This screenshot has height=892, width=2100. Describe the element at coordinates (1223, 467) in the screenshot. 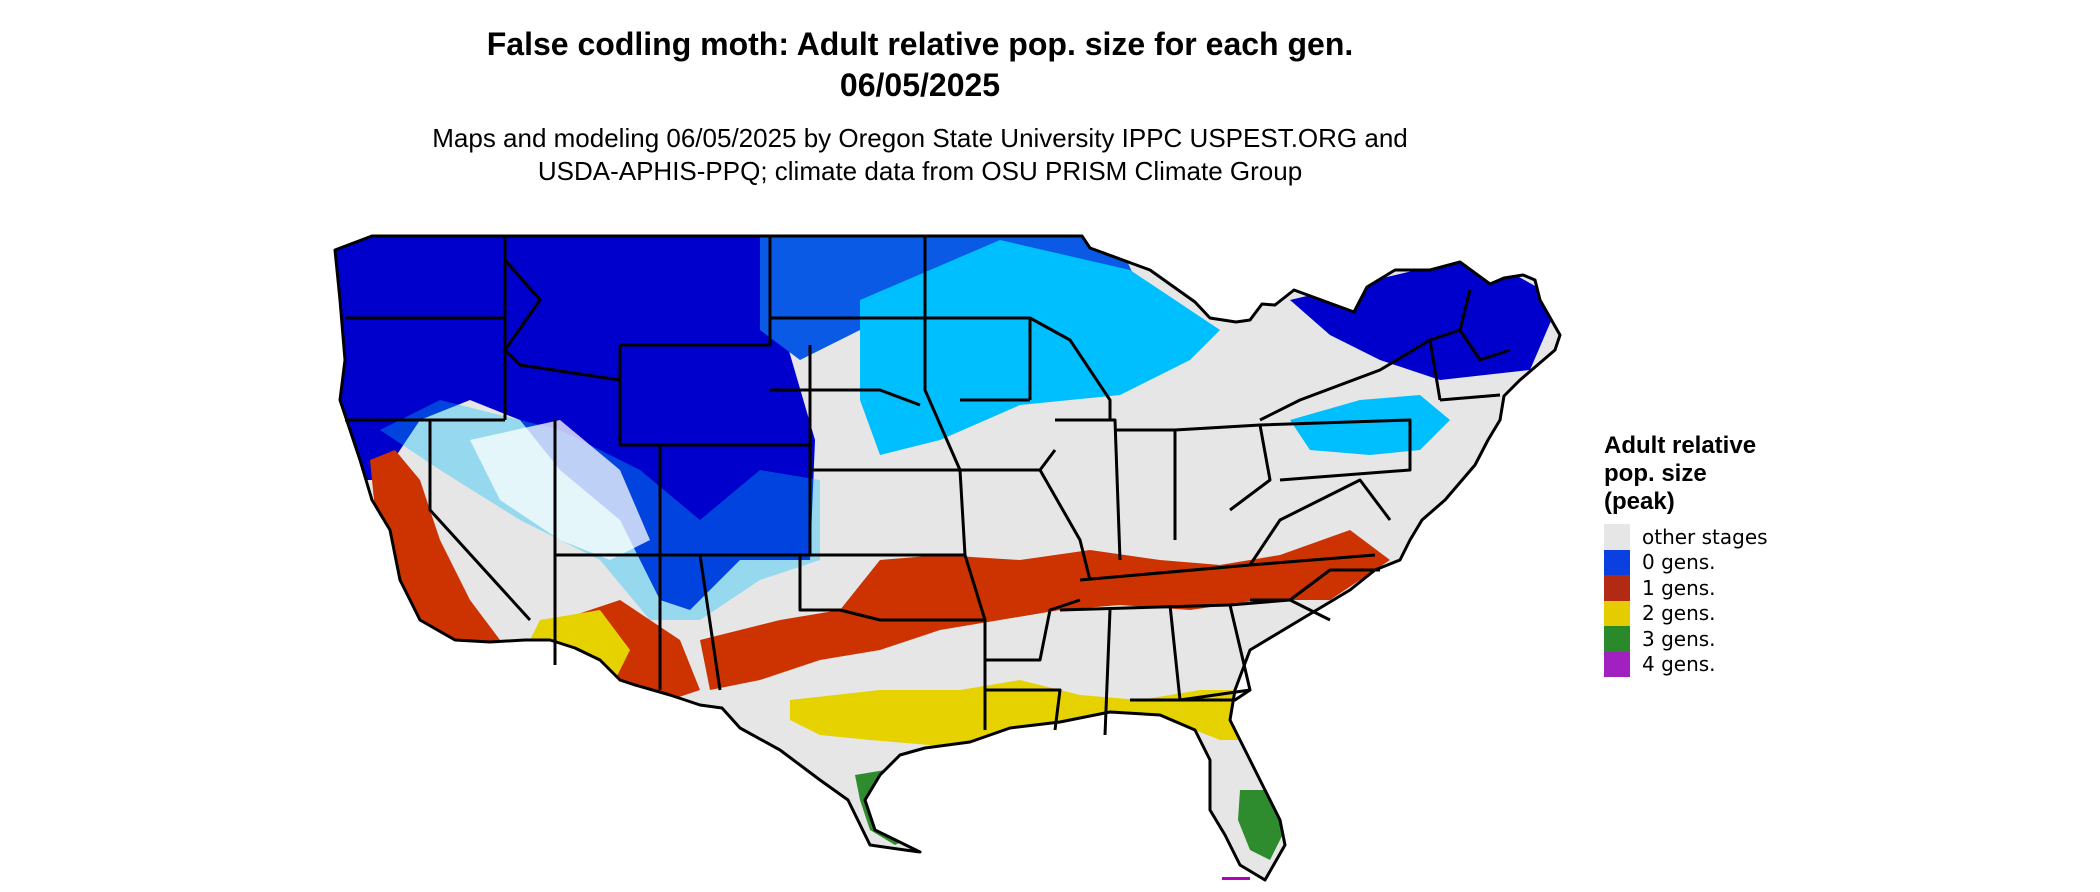

I see `border-oh` at that location.